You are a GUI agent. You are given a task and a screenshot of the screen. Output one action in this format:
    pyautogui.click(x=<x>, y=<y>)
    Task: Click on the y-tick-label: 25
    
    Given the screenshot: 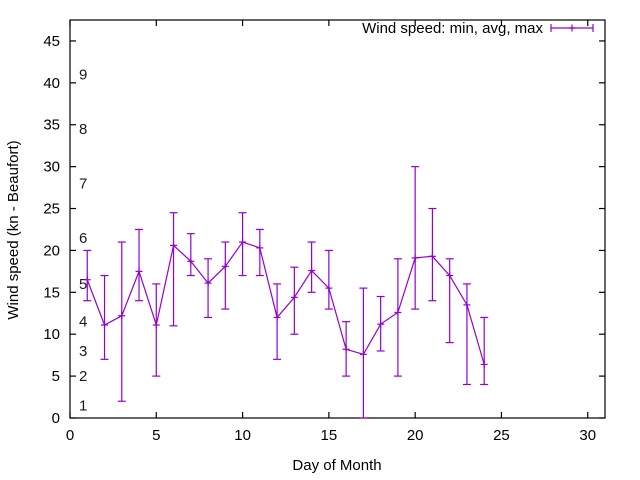 What is the action you would take?
    pyautogui.click(x=51, y=209)
    